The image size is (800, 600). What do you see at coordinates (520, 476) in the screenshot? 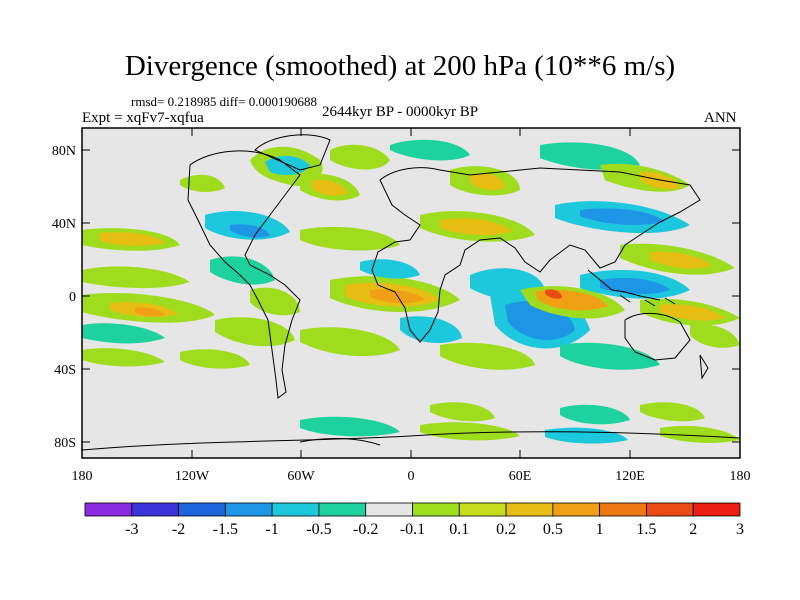
I see `lon-label-60e: 60E` at bounding box center [520, 476].